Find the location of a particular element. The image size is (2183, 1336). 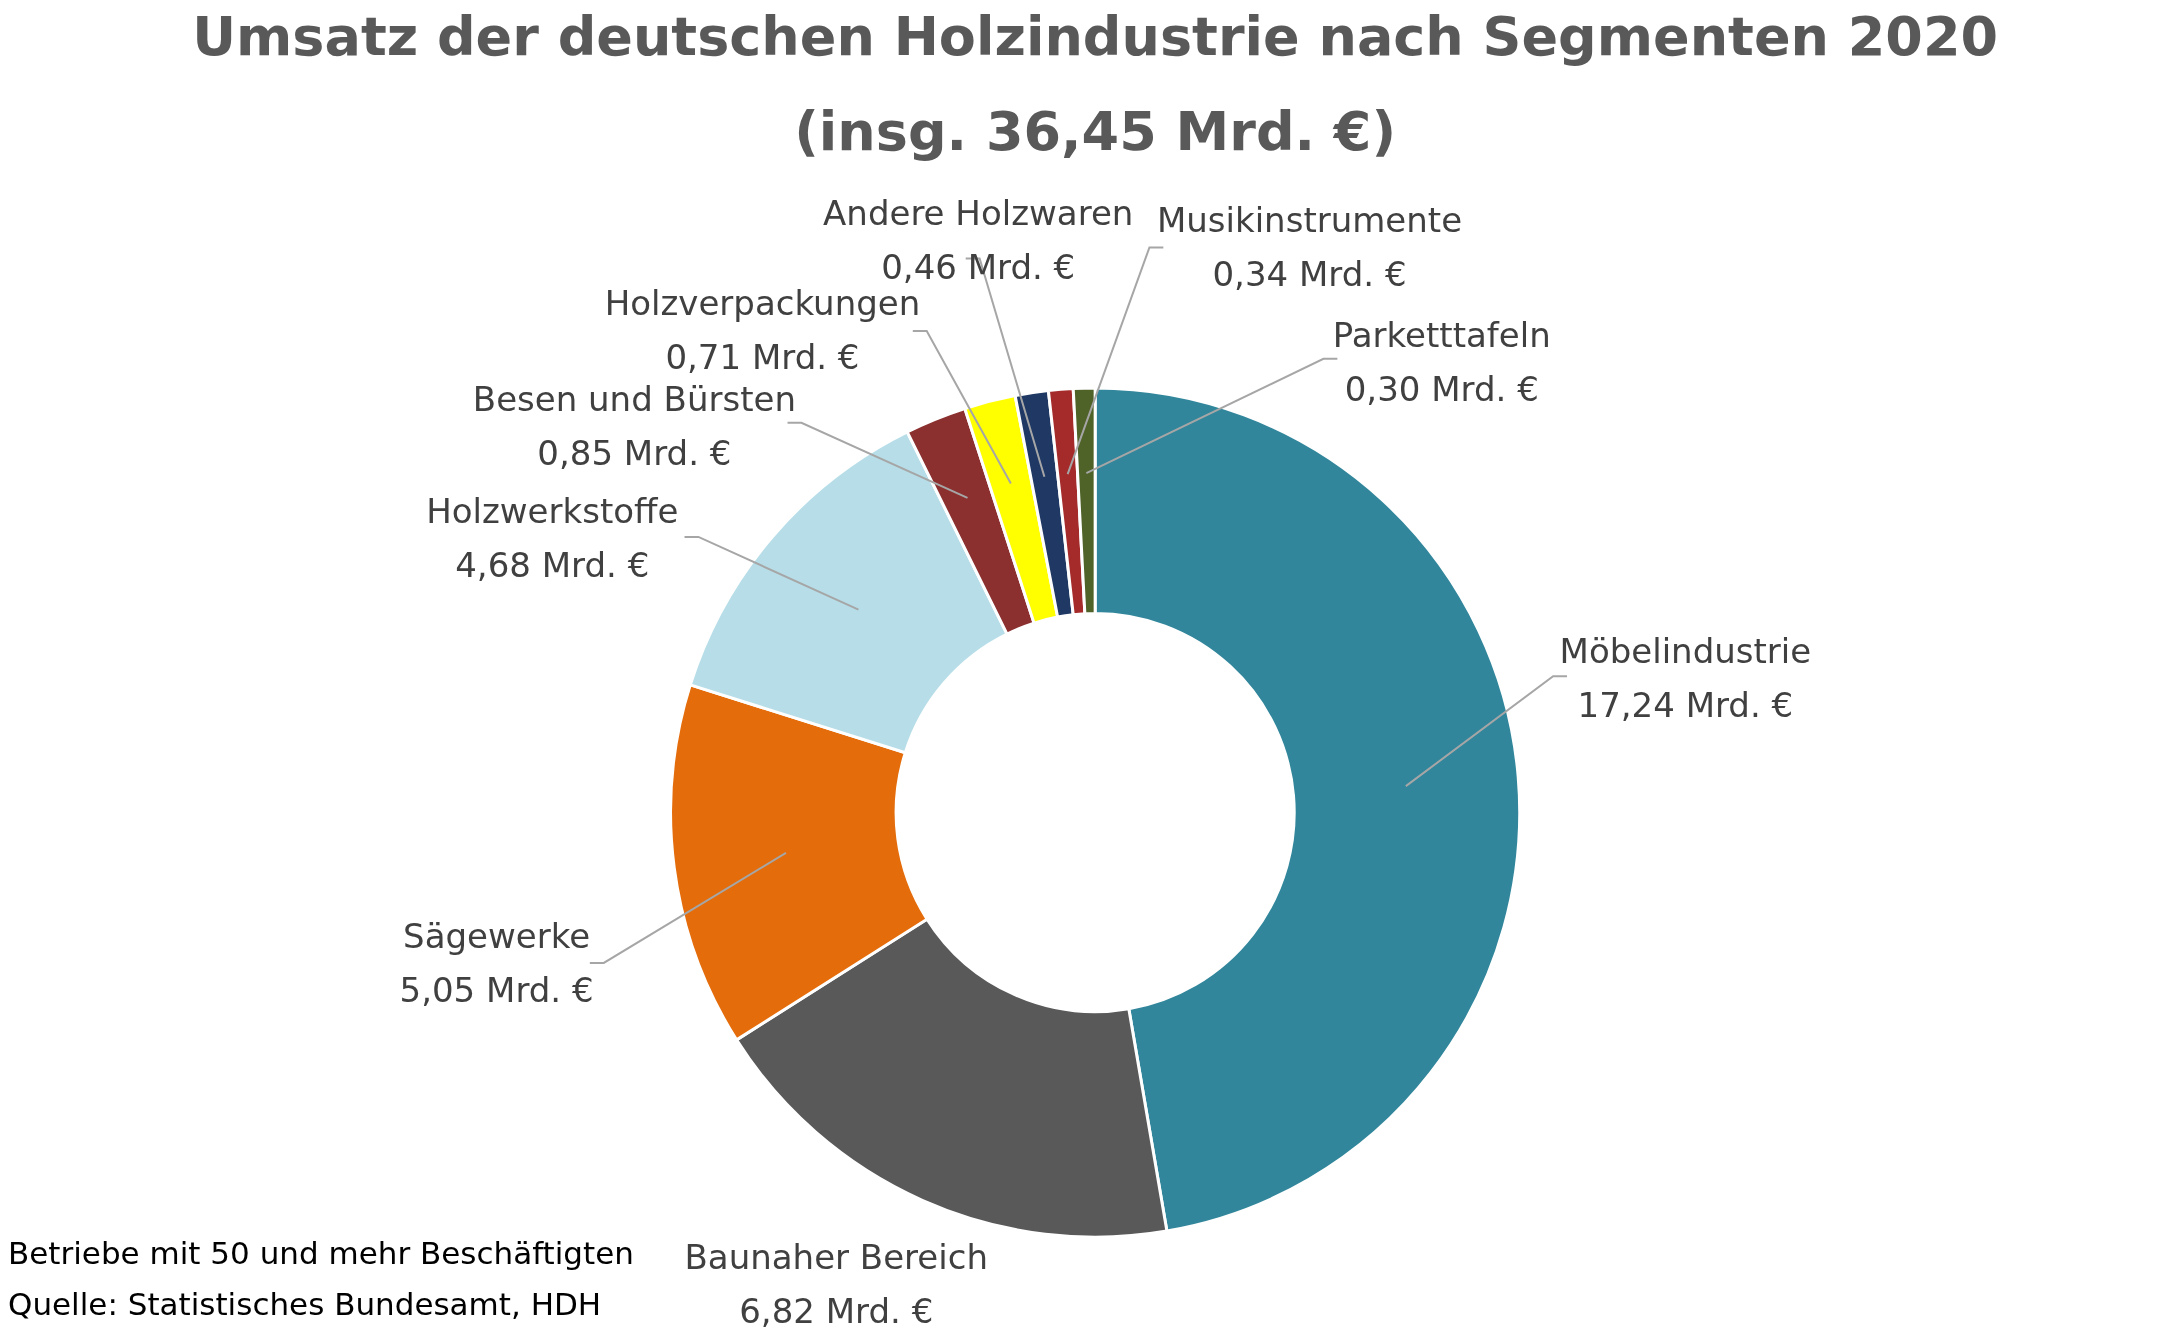

slice-label: Musikinstrumente is located at coordinates (1309, 219).